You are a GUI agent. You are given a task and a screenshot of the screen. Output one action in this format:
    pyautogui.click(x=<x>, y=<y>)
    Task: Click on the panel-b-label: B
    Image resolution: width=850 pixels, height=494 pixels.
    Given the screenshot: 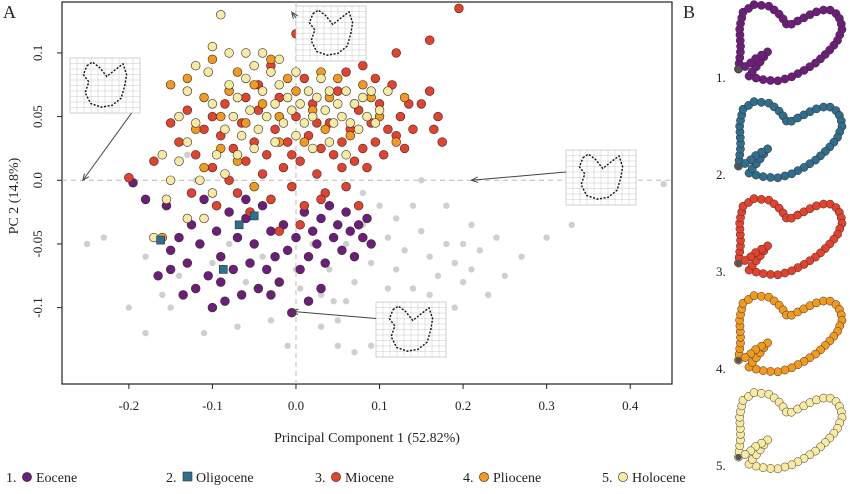 What is the action you would take?
    pyautogui.click(x=689, y=12)
    